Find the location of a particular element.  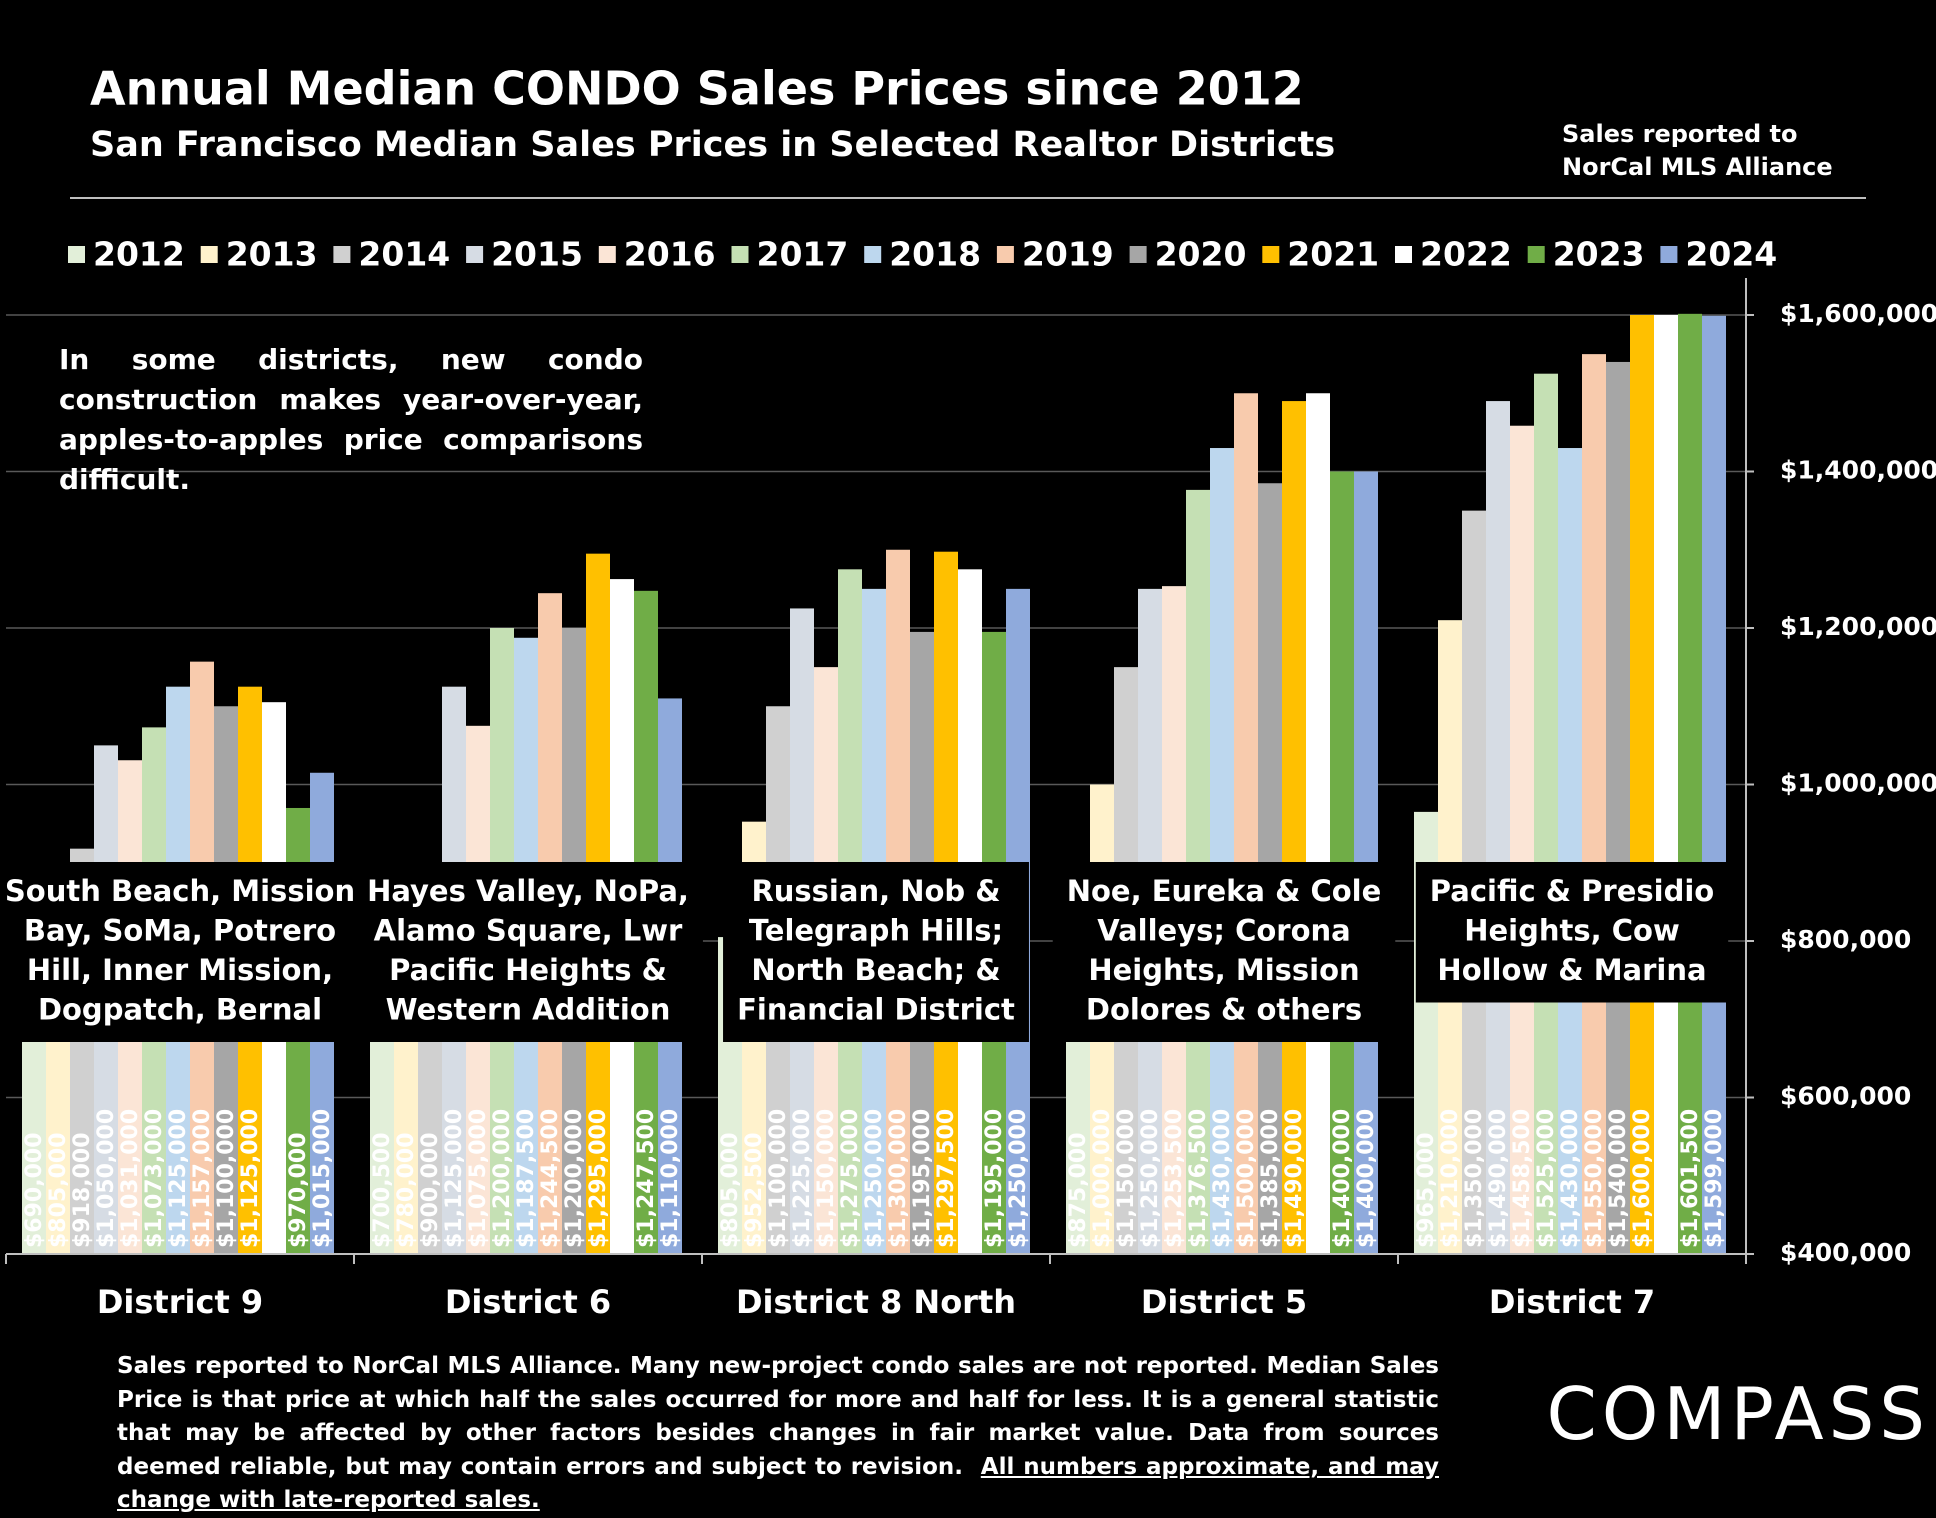

value-label: $1,247,500 is located at coordinates (646, 1178).